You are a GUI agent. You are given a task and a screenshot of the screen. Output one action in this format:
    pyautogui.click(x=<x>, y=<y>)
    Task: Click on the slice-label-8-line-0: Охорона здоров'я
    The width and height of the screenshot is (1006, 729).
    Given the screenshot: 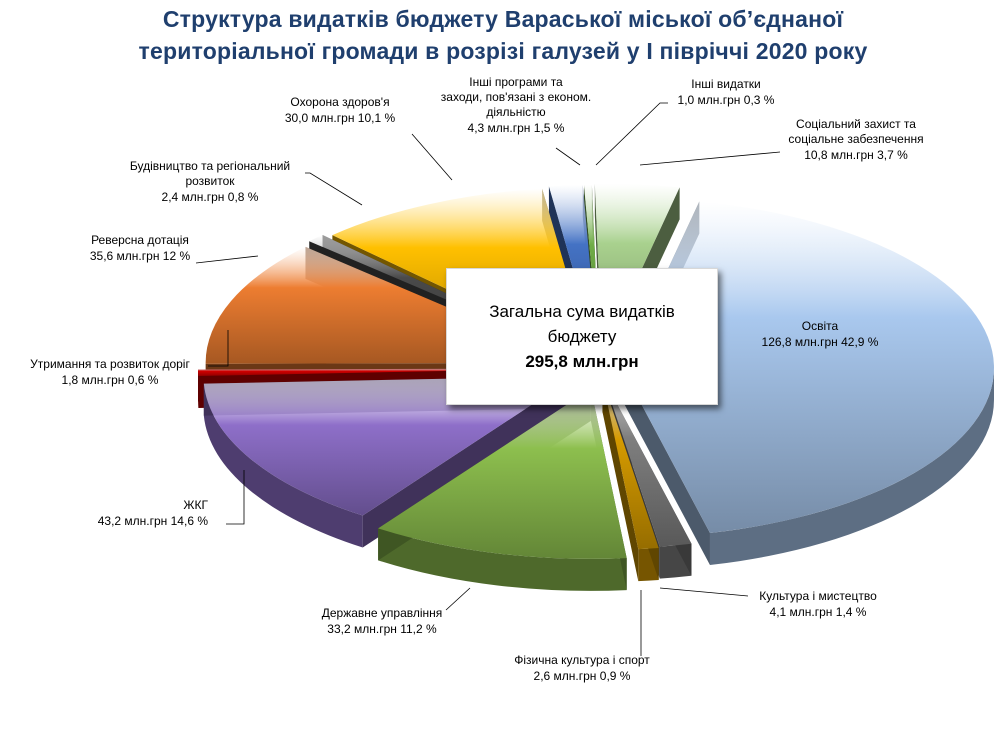 What is the action you would take?
    pyautogui.click(x=339, y=102)
    